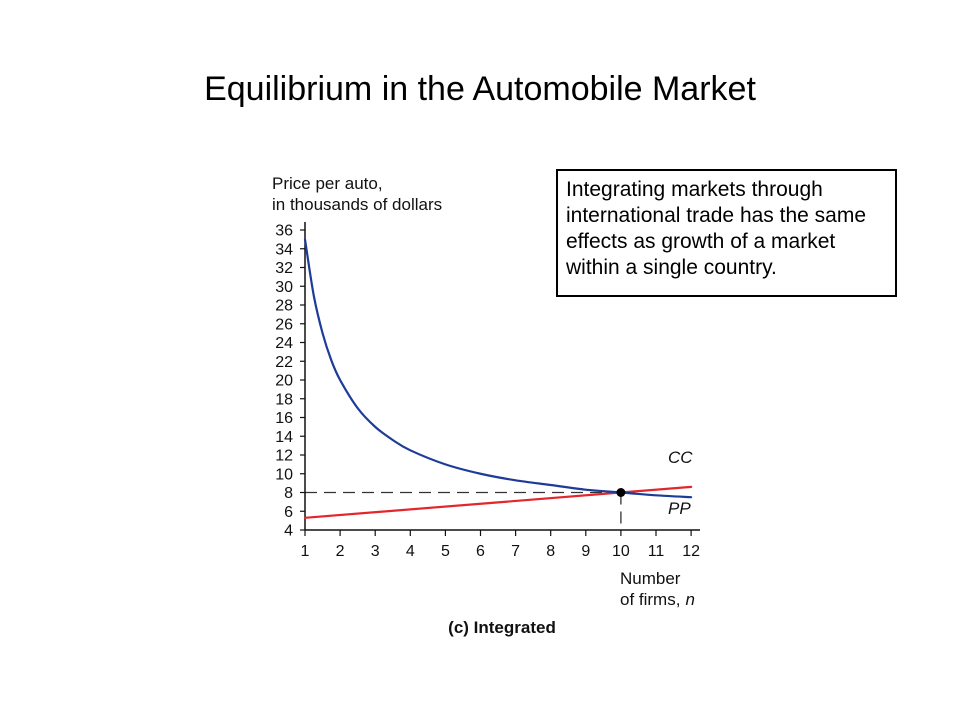 This screenshot has height=720, width=960. Describe the element at coordinates (701, 241) in the screenshot. I see `annotation-line: effects as growth of a market` at that location.